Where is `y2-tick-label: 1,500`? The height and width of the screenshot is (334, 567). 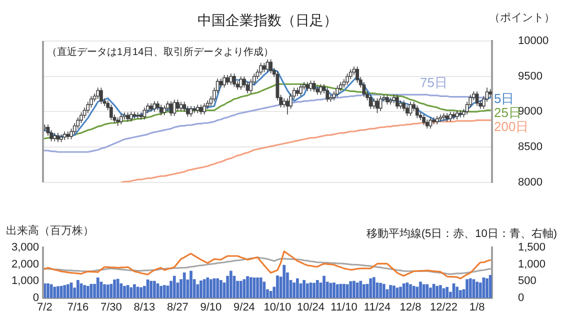
y2-tick-label: 1,500 is located at coordinates (532, 248).